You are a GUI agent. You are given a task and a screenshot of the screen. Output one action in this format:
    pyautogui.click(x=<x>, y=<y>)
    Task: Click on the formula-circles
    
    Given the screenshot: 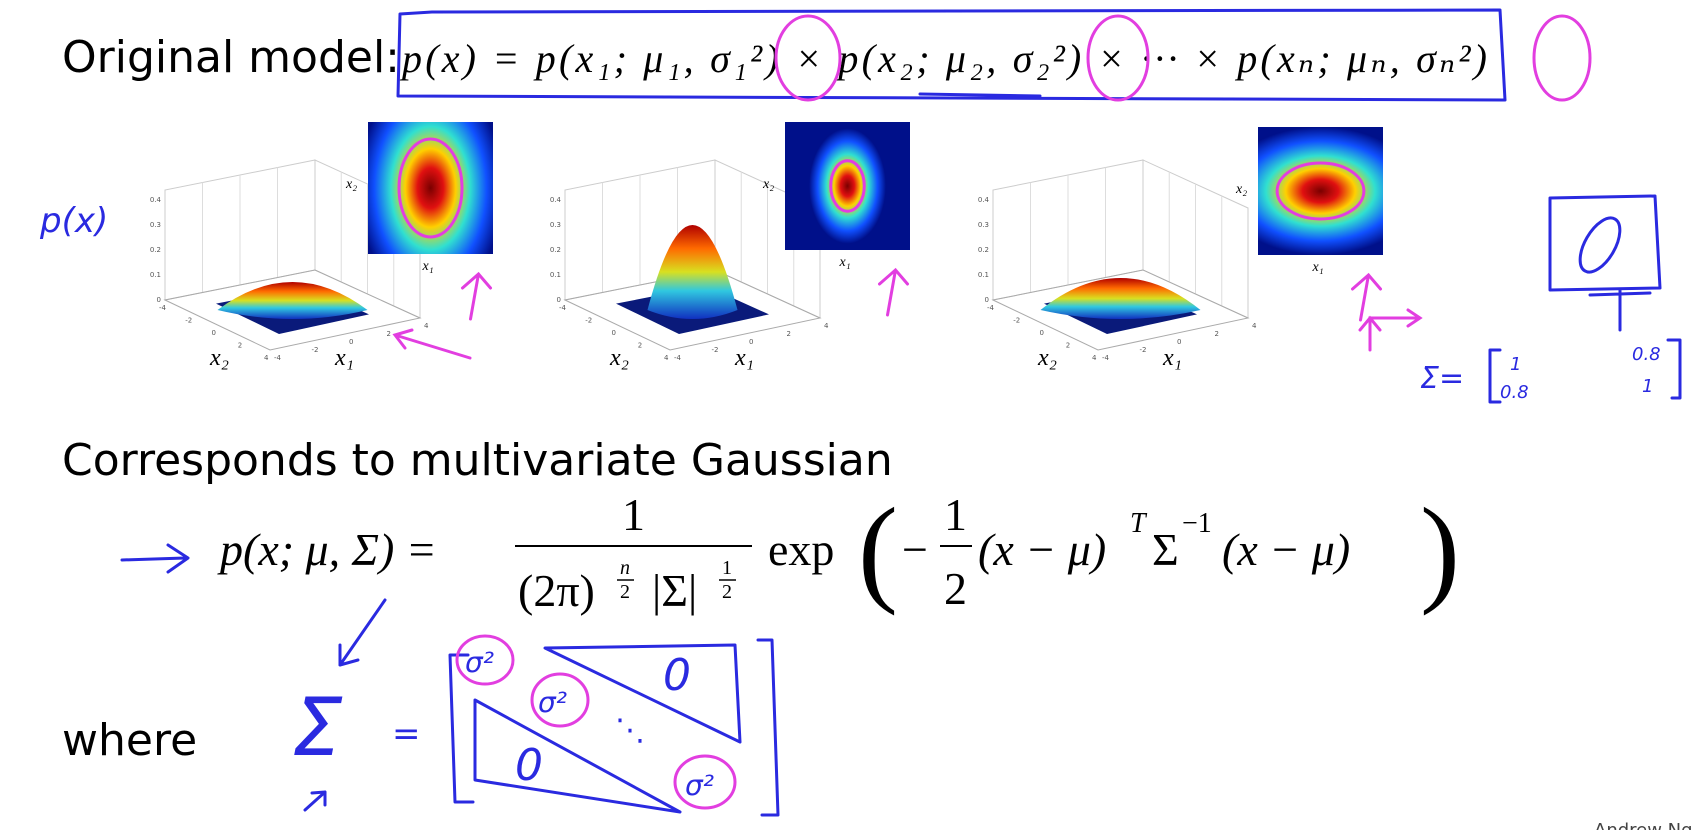 What is the action you would take?
    pyautogui.click(x=1183, y=58)
    